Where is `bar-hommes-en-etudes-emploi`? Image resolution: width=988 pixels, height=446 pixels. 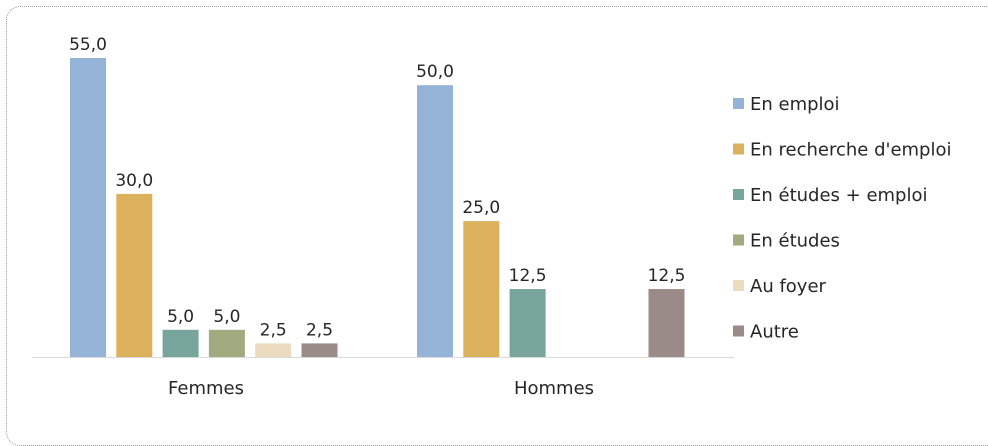
bar-hommes-en-etudes-emploi is located at coordinates (527, 323).